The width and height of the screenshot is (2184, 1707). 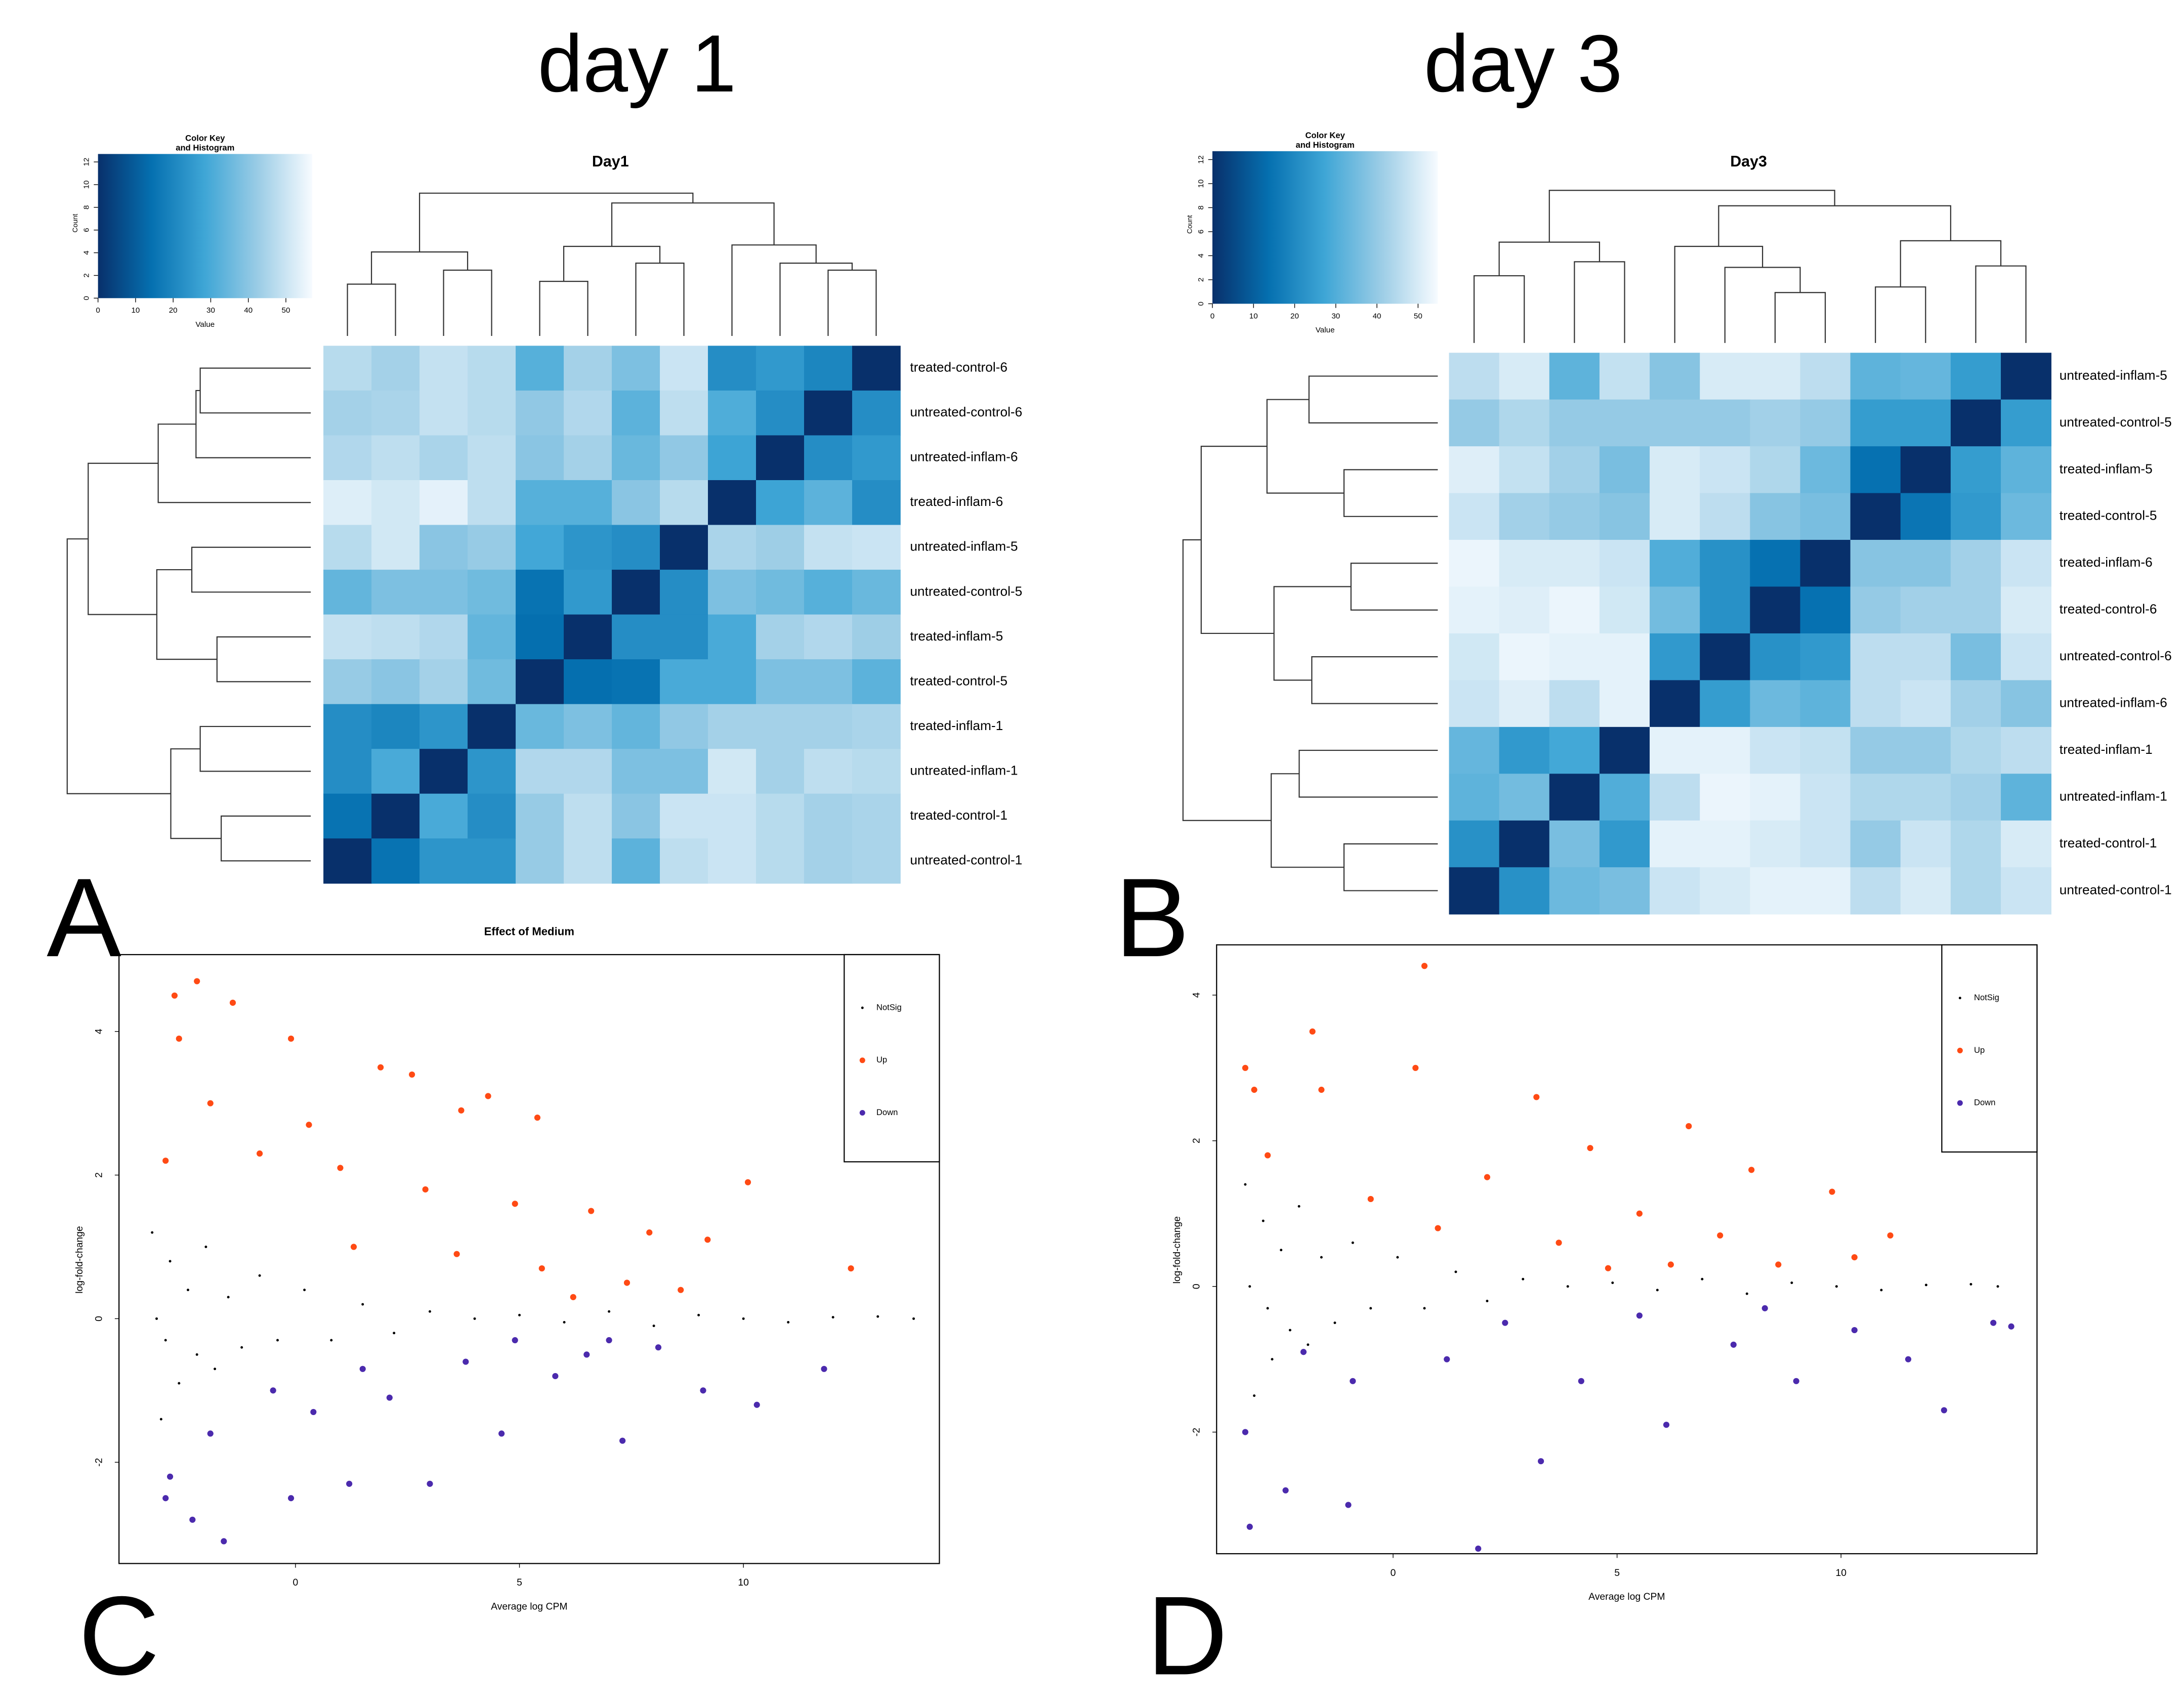 What do you see at coordinates (205, 324) in the screenshot?
I see `color-key-xlabel: Value` at bounding box center [205, 324].